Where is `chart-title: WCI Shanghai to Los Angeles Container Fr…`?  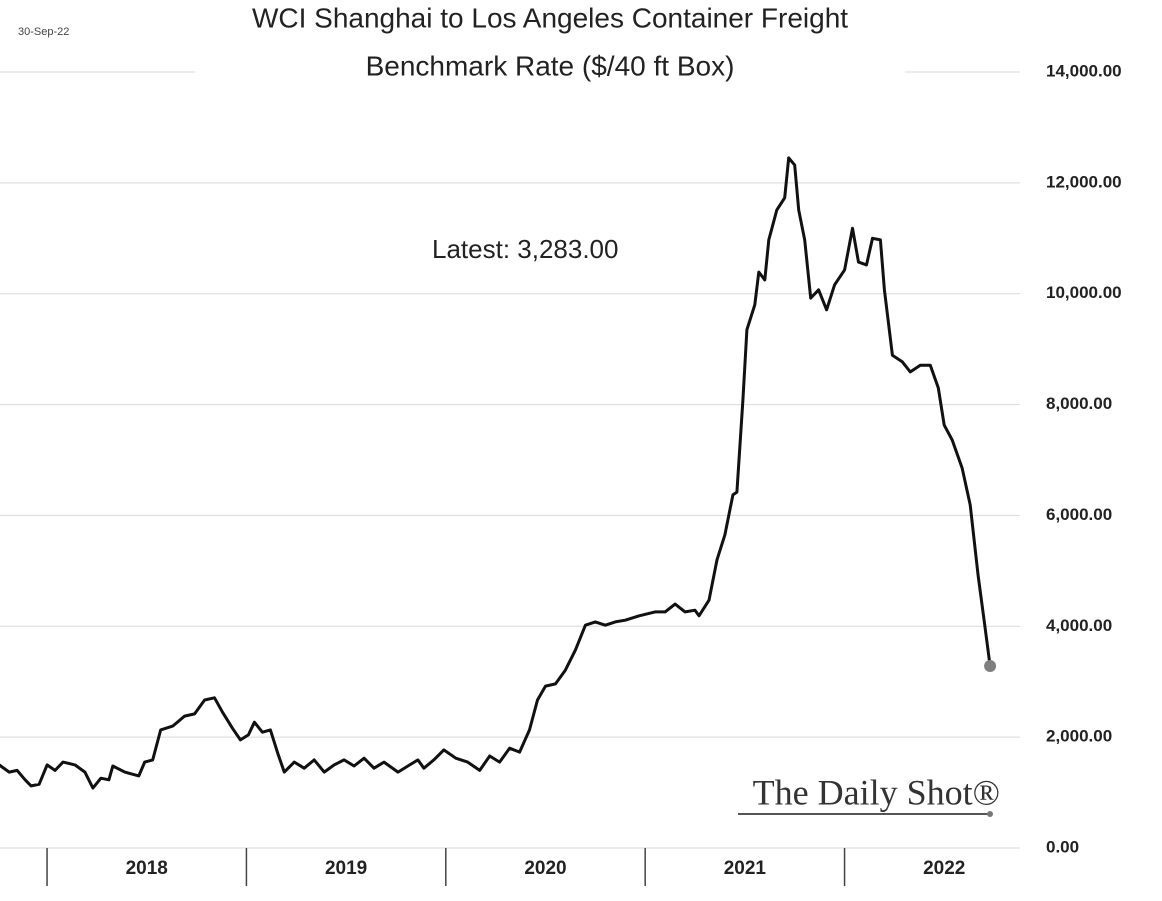
chart-title: WCI Shanghai to Los Angeles Container Fr… is located at coordinates (550, 17).